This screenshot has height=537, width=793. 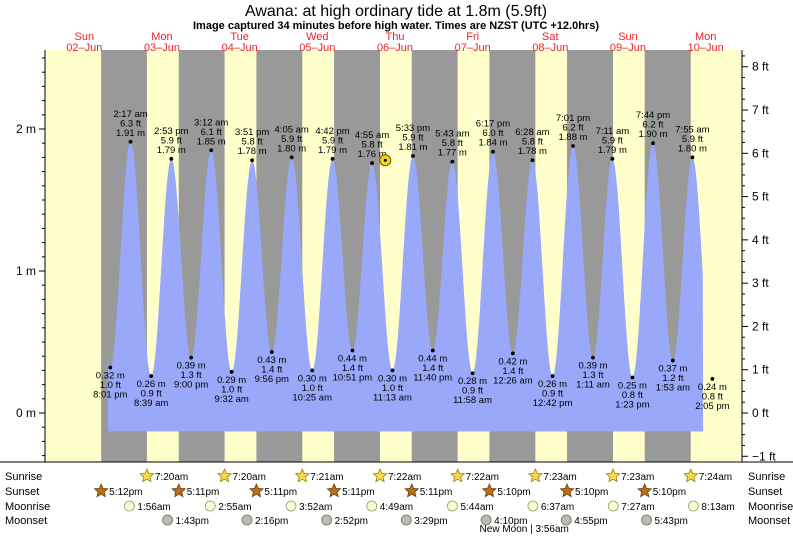 I want to click on tide-low-label: 11:13 am, so click(x=392, y=397).